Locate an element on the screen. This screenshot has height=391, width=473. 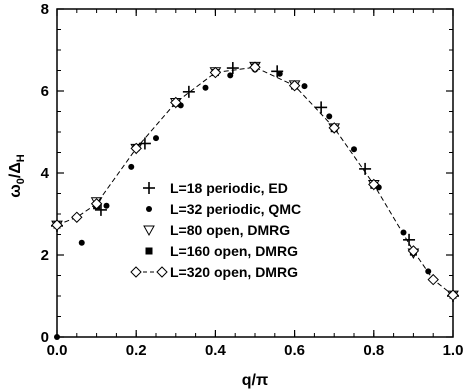
y-axis-label-mid: /Δ is located at coordinates (15, 170).